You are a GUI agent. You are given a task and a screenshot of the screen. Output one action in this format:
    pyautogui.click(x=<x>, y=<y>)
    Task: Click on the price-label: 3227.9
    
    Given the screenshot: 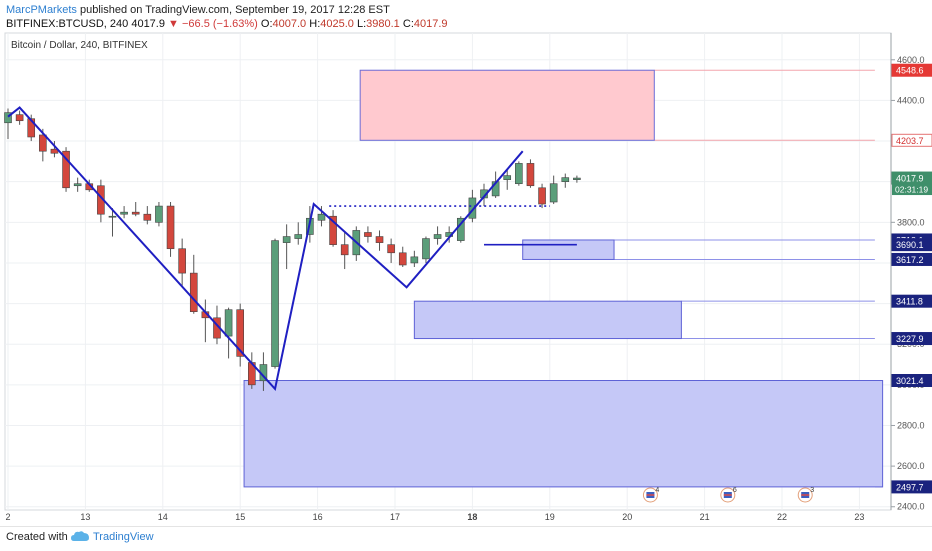 What is the action you would take?
    pyautogui.click(x=911, y=339)
    